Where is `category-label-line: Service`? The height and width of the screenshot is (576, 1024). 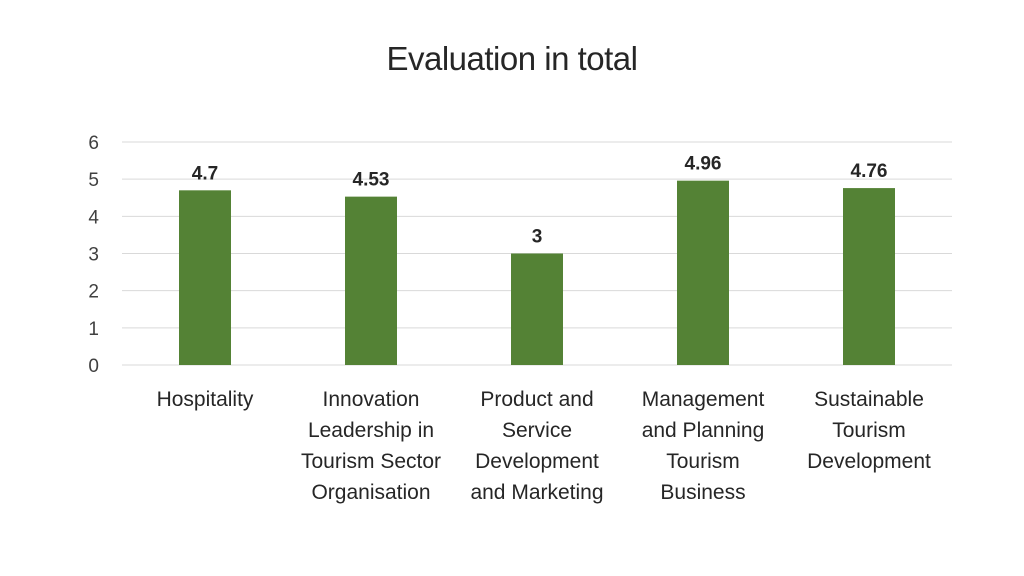 category-label-line: Service is located at coordinates (537, 430).